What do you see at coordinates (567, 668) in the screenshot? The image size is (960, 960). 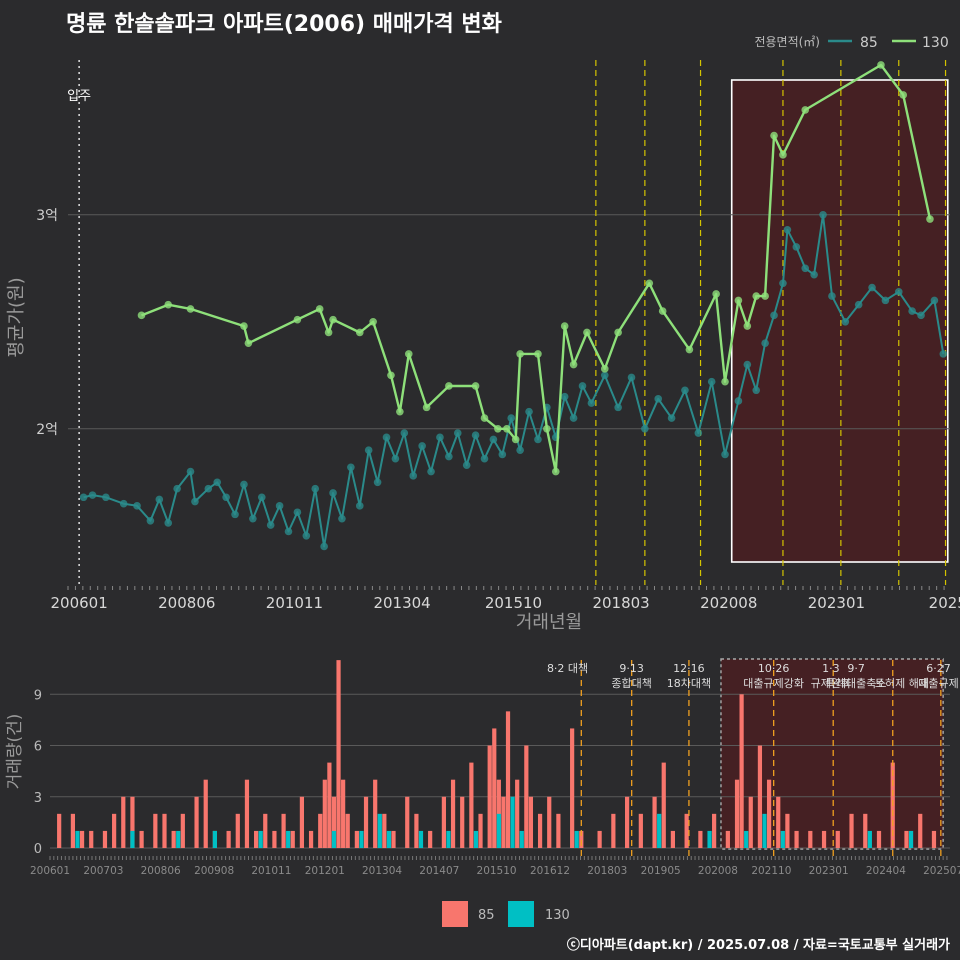 I see `policy-annotation: 8·2 대책` at bounding box center [567, 668].